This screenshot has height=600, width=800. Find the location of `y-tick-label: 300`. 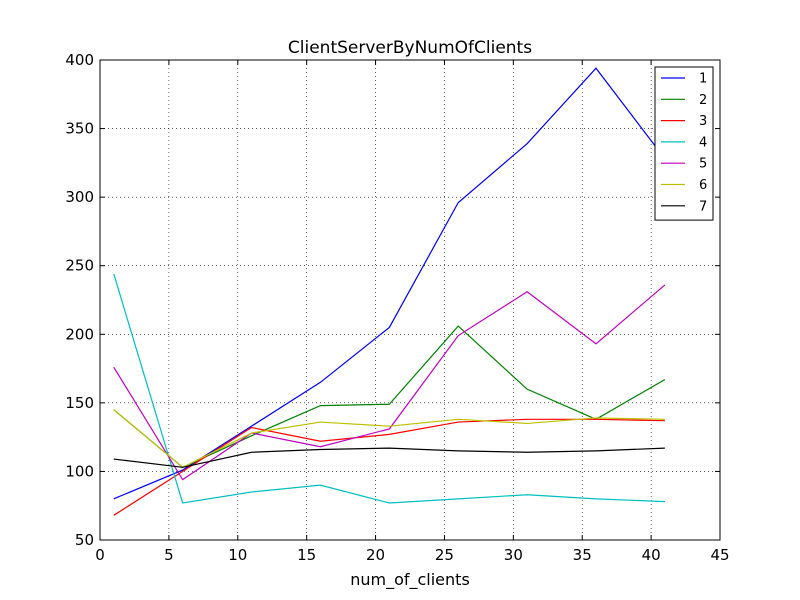

y-tick-label: 300 is located at coordinates (79, 197).